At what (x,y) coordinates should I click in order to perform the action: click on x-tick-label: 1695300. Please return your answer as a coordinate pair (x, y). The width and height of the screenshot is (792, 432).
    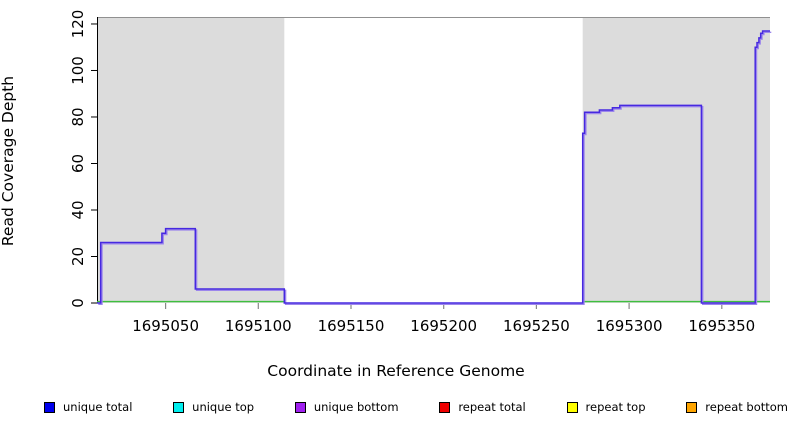
    Looking at the image, I should click on (629, 326).